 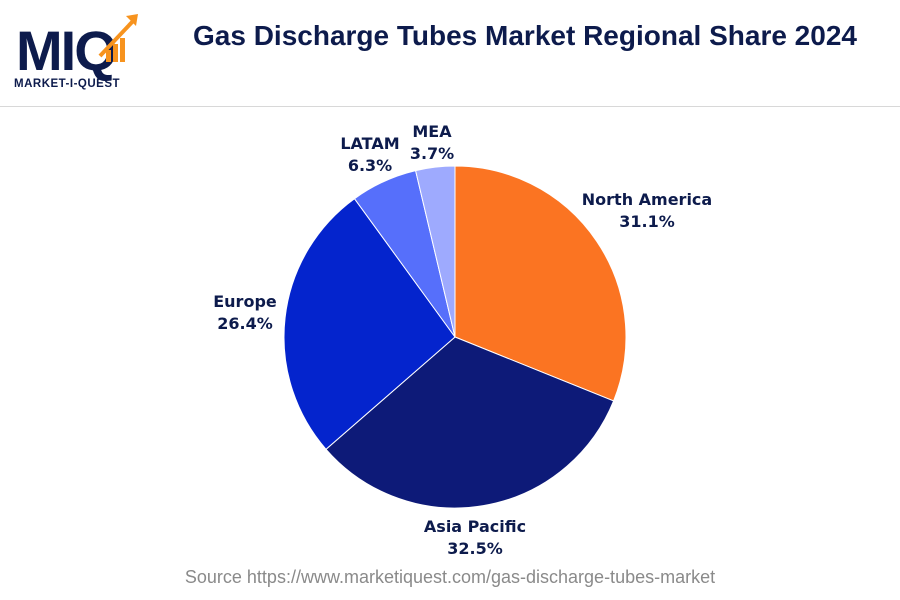 I want to click on logo-subtext: MARKET-I-QUEST, so click(x=67, y=84).